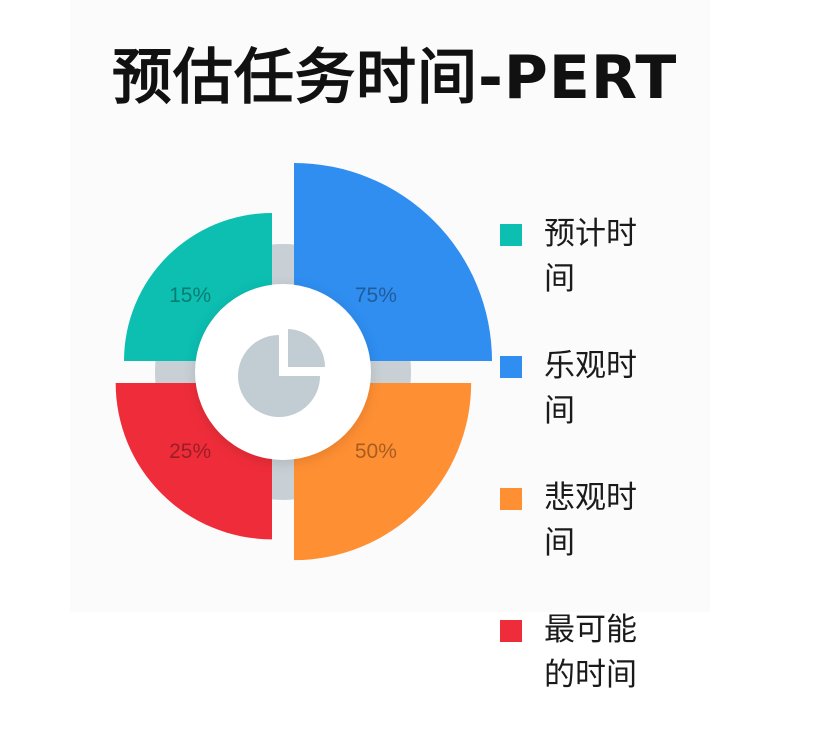  What do you see at coordinates (307, 348) in the screenshot?
I see `icon-pie-wedge` at bounding box center [307, 348].